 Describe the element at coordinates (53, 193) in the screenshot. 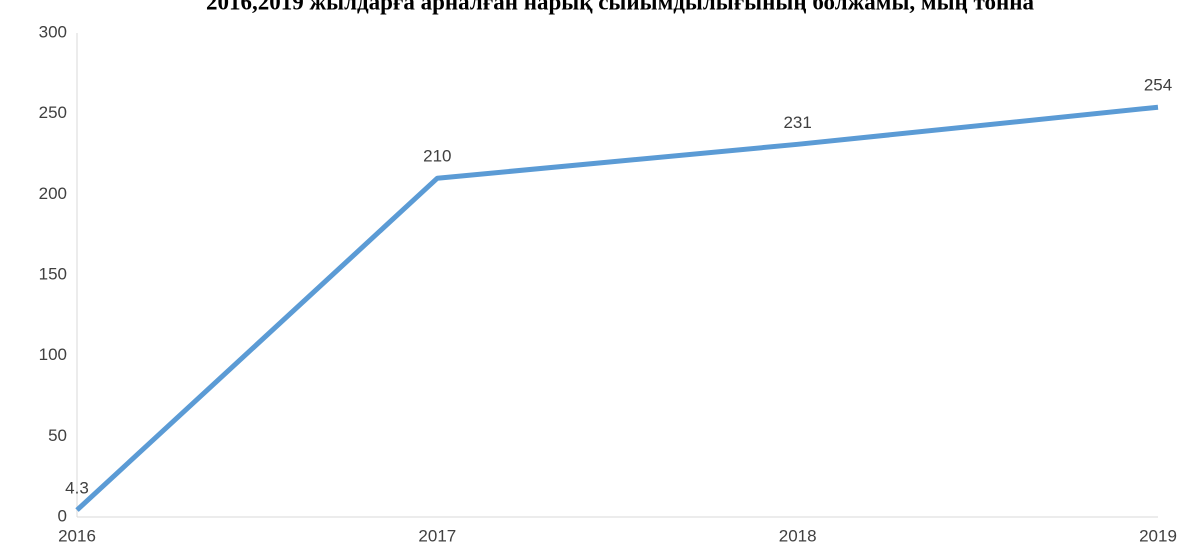

I see `y-tick-label: 200` at that location.